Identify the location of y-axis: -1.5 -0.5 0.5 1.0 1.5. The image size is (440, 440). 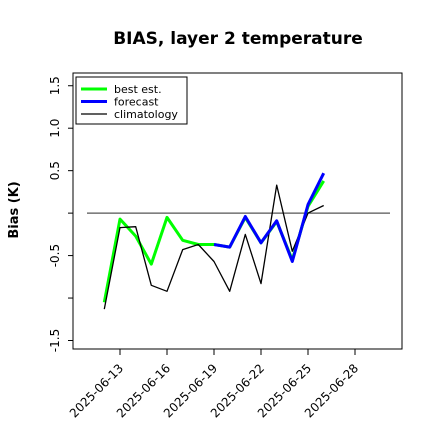
(60, 214).